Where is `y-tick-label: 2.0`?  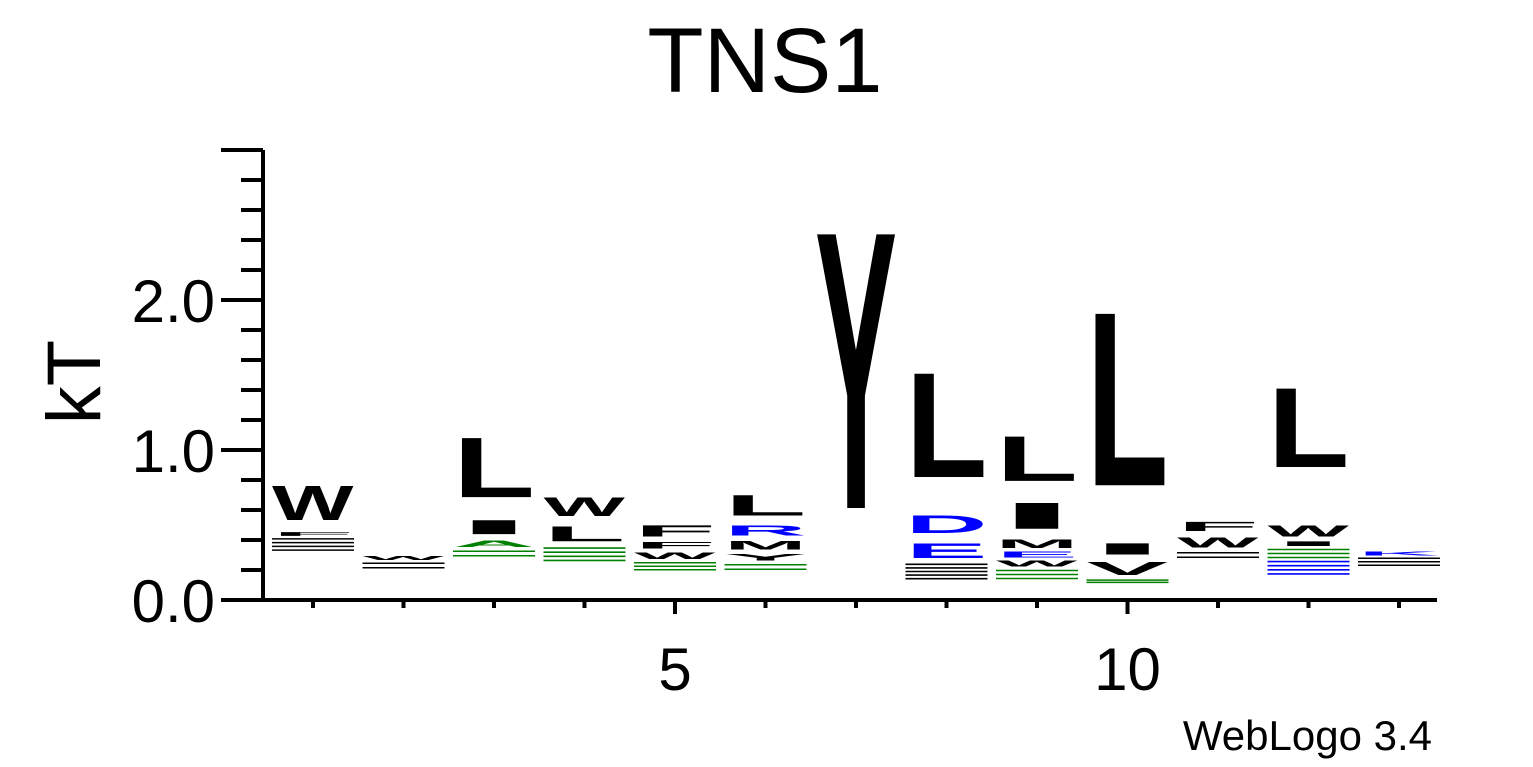
y-tick-label: 2.0 is located at coordinates (173, 301).